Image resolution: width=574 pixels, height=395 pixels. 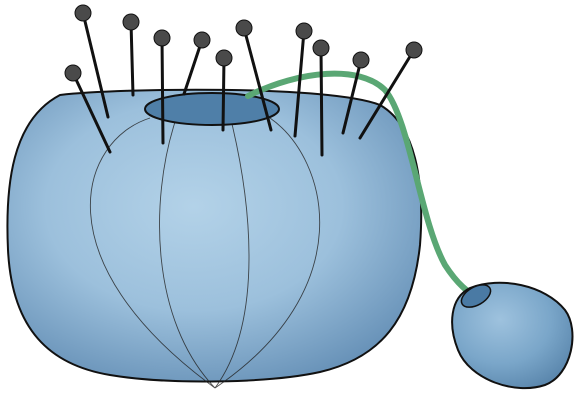 I want to click on emery-strawberry, so click(x=512, y=335).